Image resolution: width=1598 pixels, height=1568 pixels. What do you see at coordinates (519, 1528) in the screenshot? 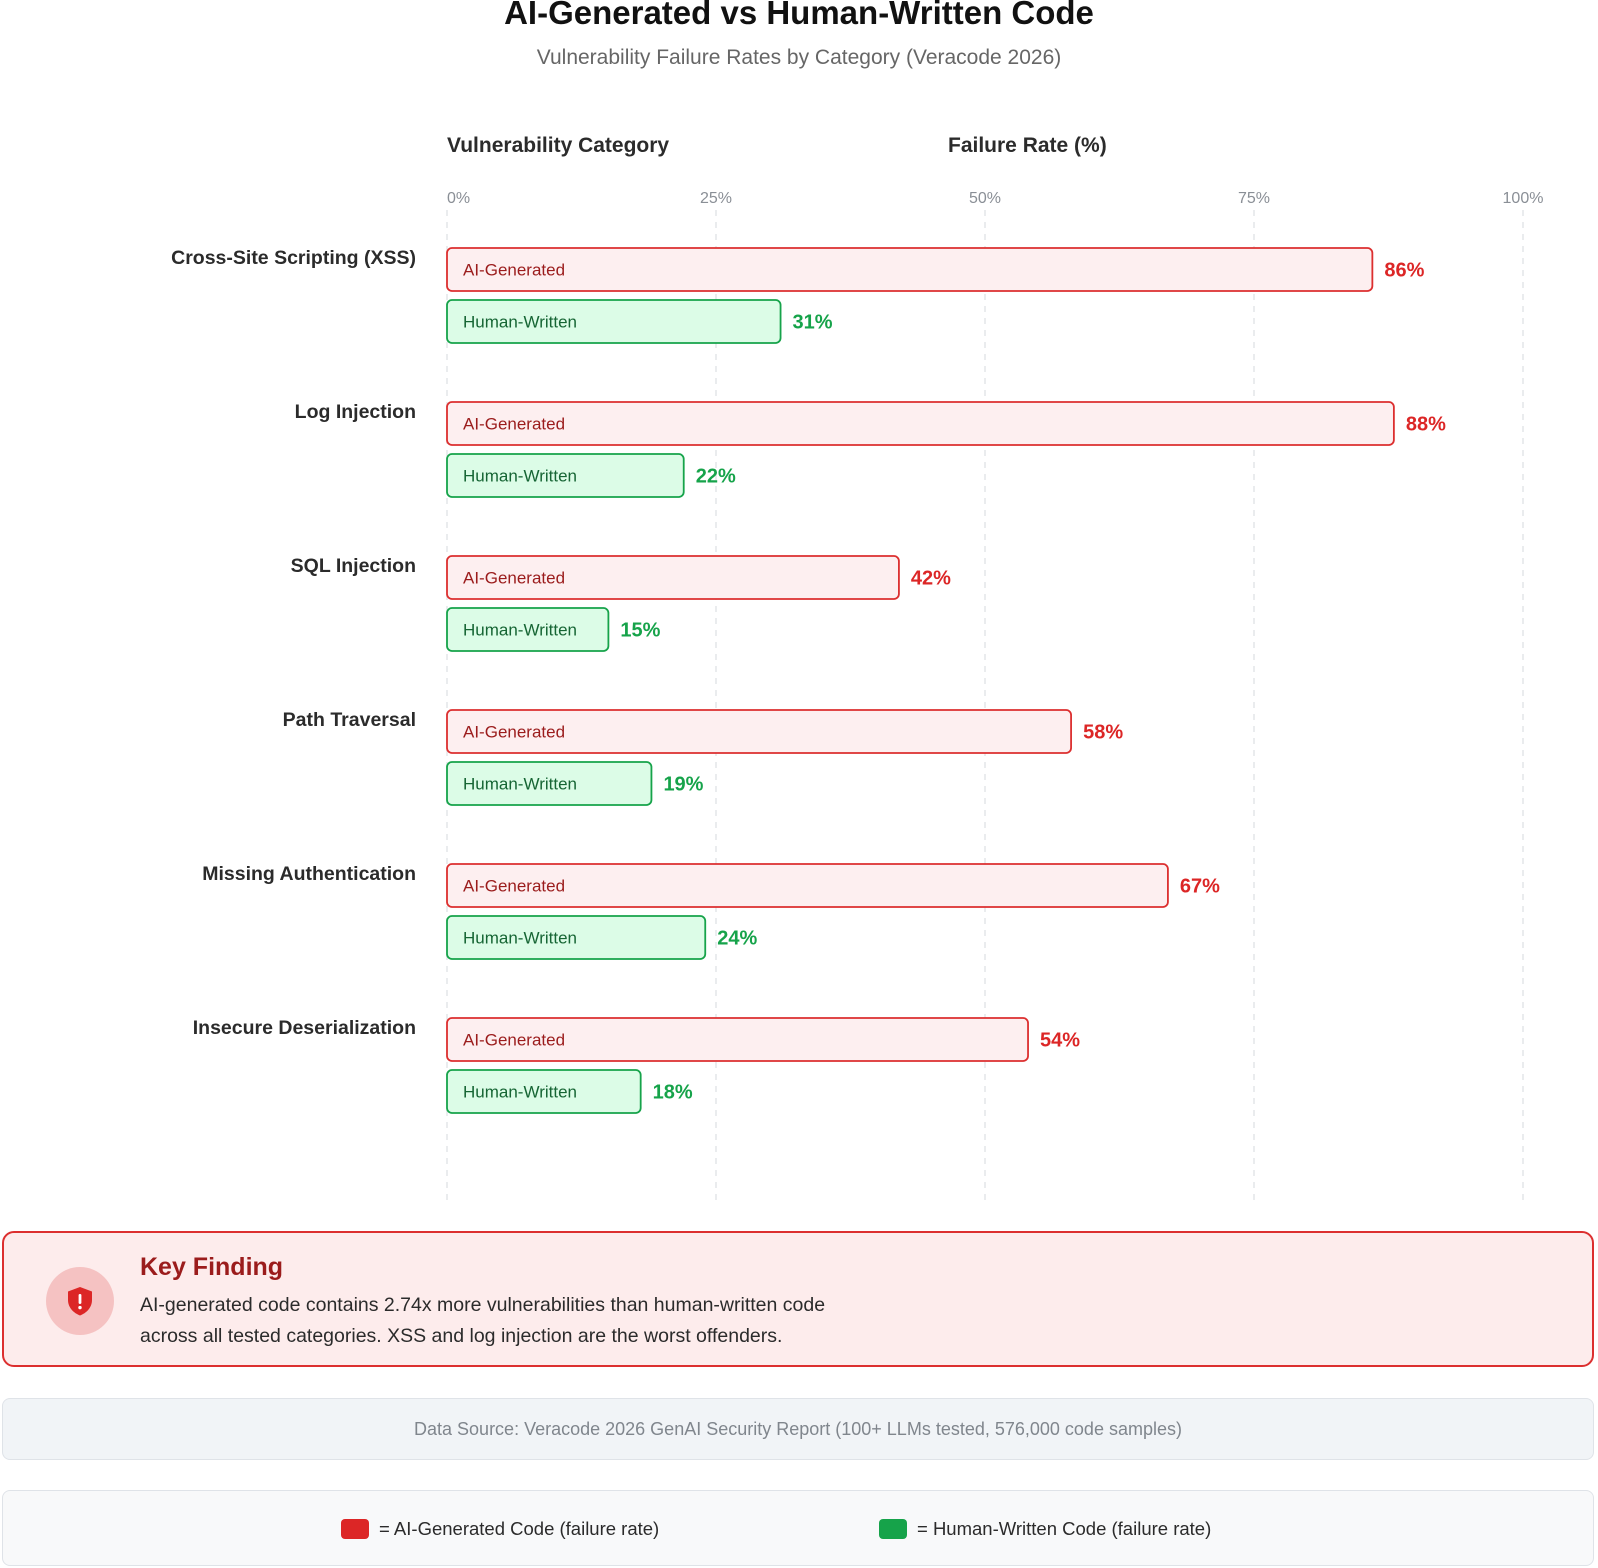
I see `legend-label-ai: = AI-Generated Code (failure rate)` at bounding box center [519, 1528].